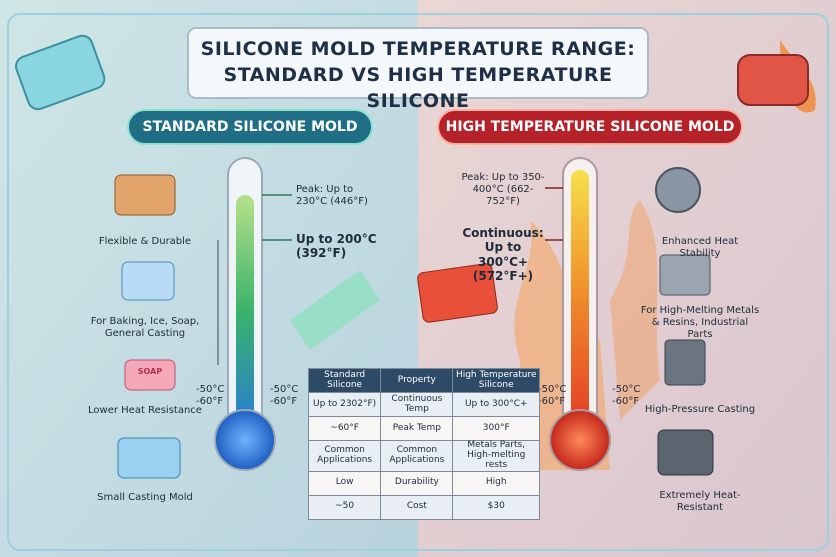 The image size is (836, 557). I want to click on table-cell: ~50, so click(344, 507).